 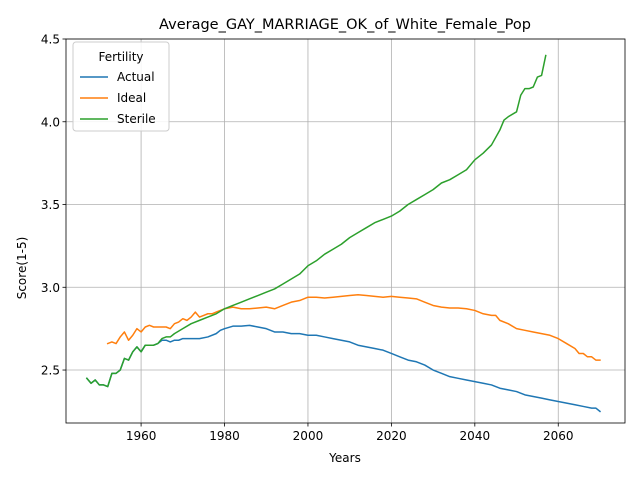 I want to click on y-axis-label: Score(1-5), so click(x=22, y=268).